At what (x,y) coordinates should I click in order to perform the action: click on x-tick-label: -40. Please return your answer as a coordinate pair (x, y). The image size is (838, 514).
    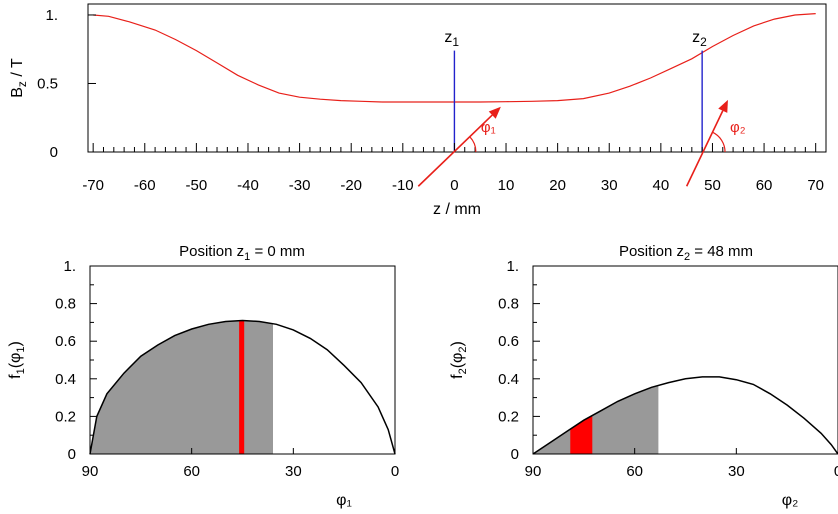
    Looking at the image, I should click on (248, 185).